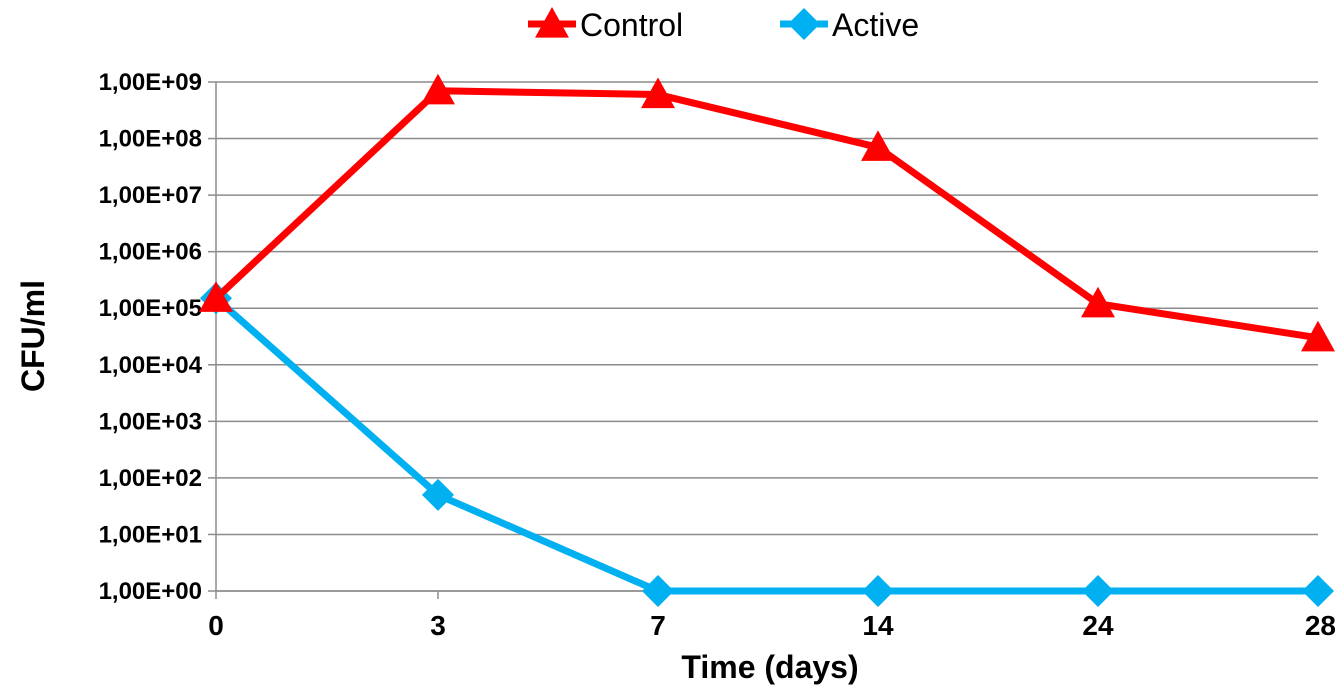 This screenshot has width=1342, height=688. Describe the element at coordinates (216, 625) in the screenshot. I see `x-tick-label: 0` at that location.